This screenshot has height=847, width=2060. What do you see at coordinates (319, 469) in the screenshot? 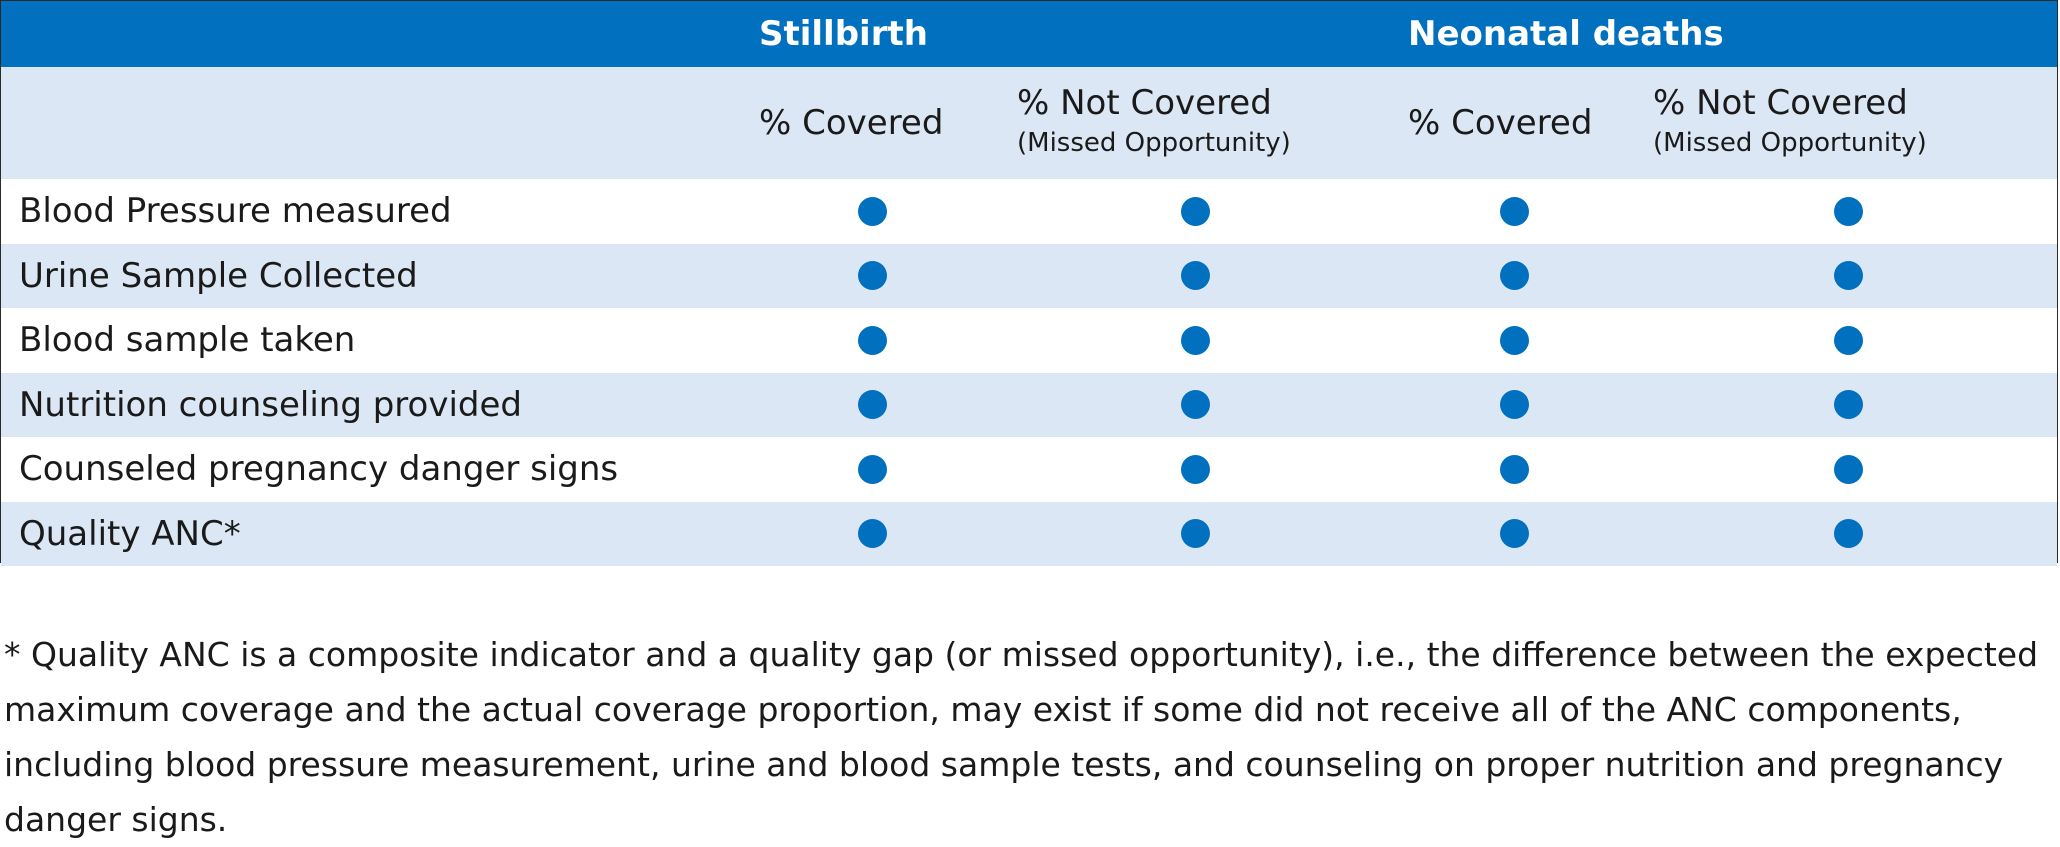
I see `row-label: Counseled pregnancy danger signs` at bounding box center [319, 469].